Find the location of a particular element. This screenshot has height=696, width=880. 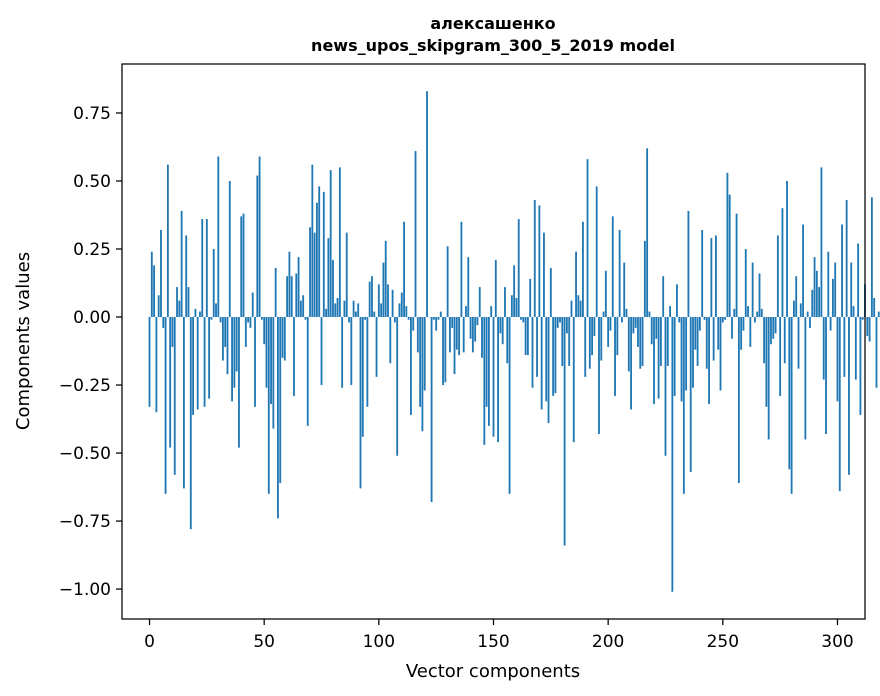

x-tick-label: 250 is located at coordinates (723, 642).